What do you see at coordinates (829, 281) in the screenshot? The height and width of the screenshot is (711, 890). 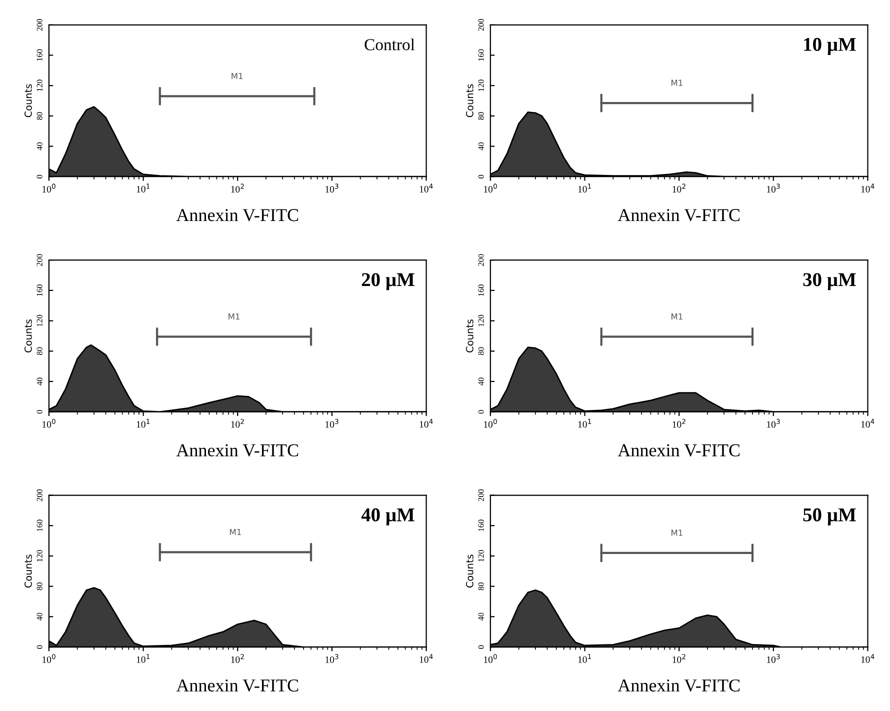 I see `text: 30 µM` at bounding box center [829, 281].